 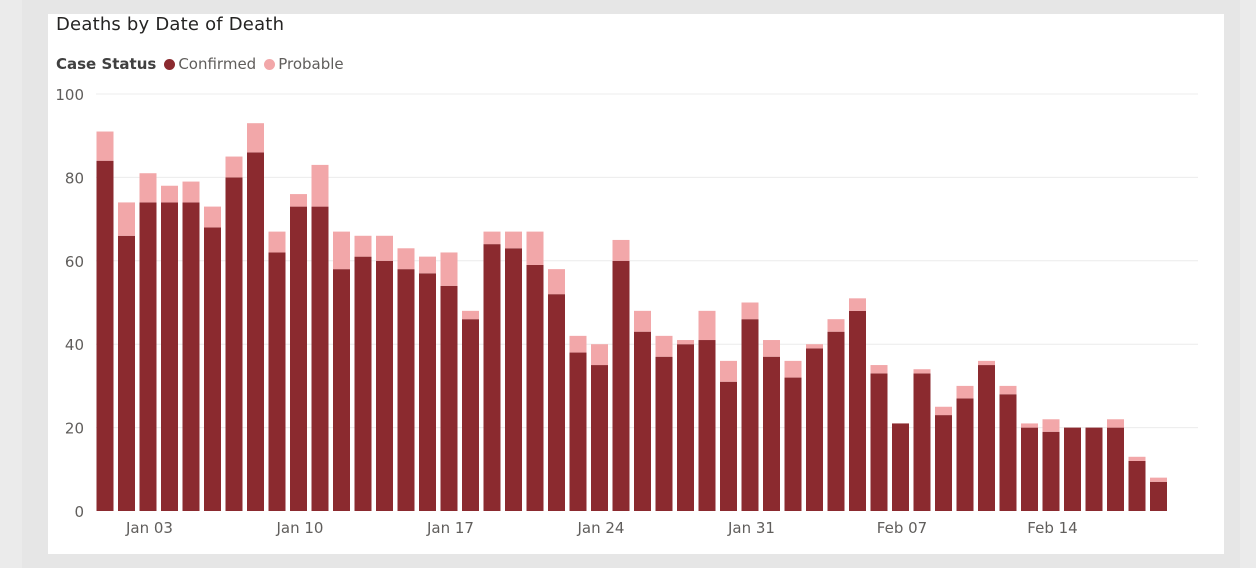 I want to click on x-tick-label: Jan 10, so click(x=300, y=528).